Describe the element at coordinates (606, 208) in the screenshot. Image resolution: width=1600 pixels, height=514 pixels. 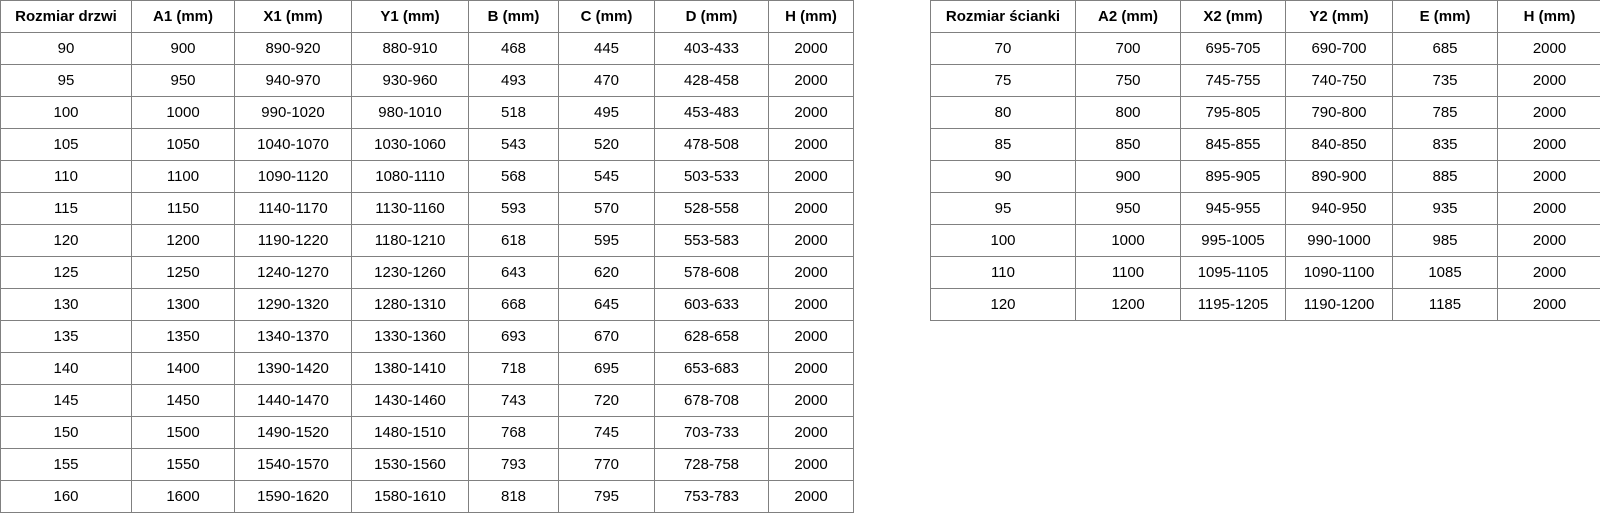
I see `table-cell: 570` at that location.